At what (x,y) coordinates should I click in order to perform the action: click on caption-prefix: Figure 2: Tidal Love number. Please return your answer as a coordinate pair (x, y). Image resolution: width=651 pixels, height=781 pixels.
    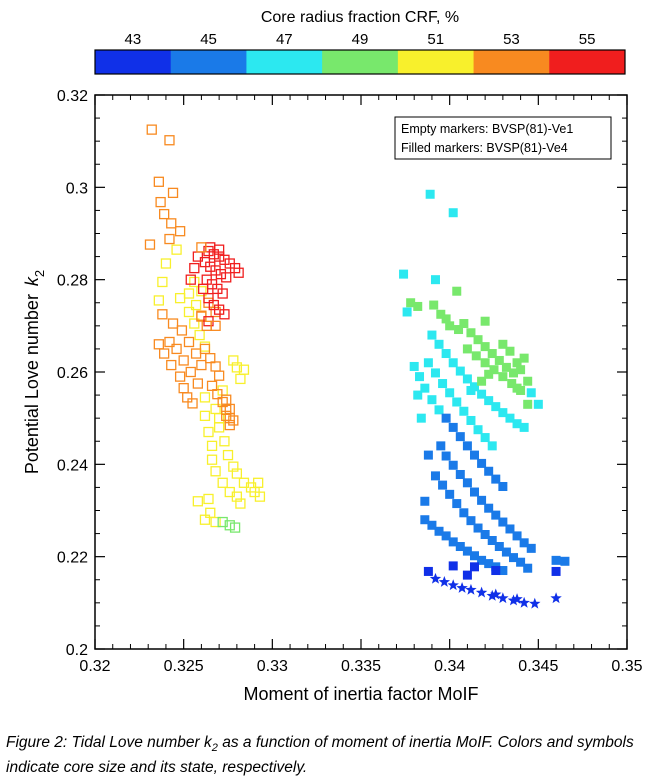
    Looking at the image, I should click on (105, 742).